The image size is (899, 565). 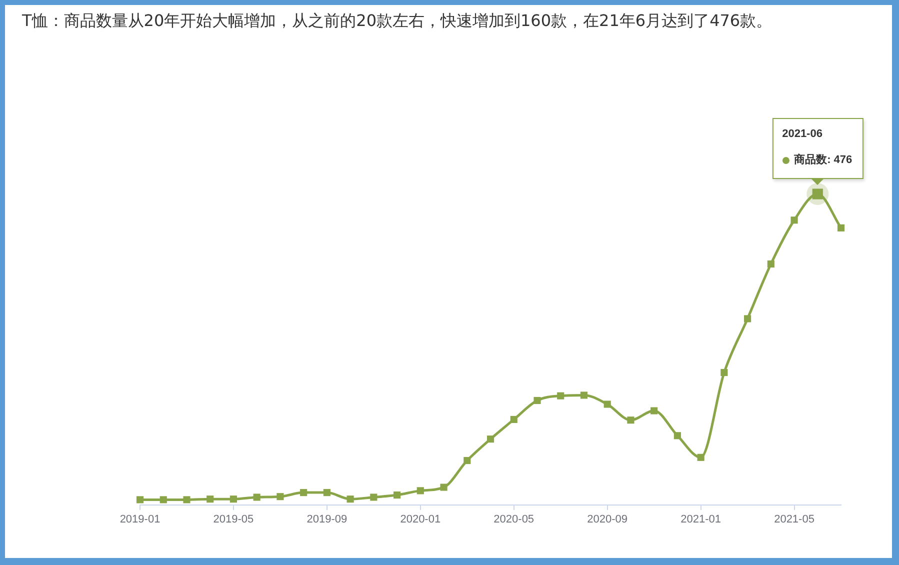 I want to click on x-tick-label: 2019-09, so click(x=327, y=520).